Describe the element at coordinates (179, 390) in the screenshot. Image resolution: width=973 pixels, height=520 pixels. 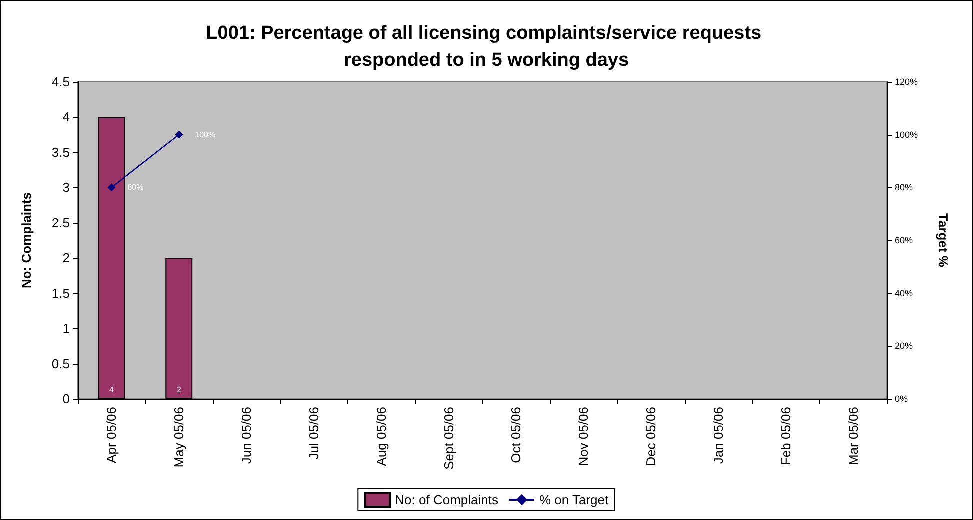
I see `data-label: 2` at that location.